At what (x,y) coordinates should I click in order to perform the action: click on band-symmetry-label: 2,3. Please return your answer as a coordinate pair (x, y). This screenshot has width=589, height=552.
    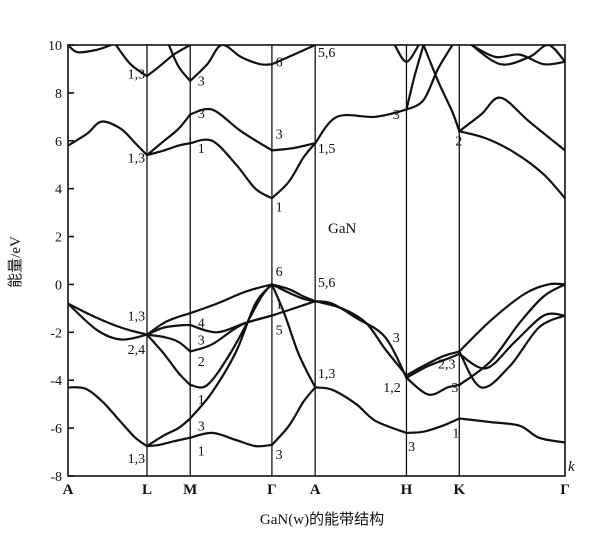
    Looking at the image, I should click on (447, 364).